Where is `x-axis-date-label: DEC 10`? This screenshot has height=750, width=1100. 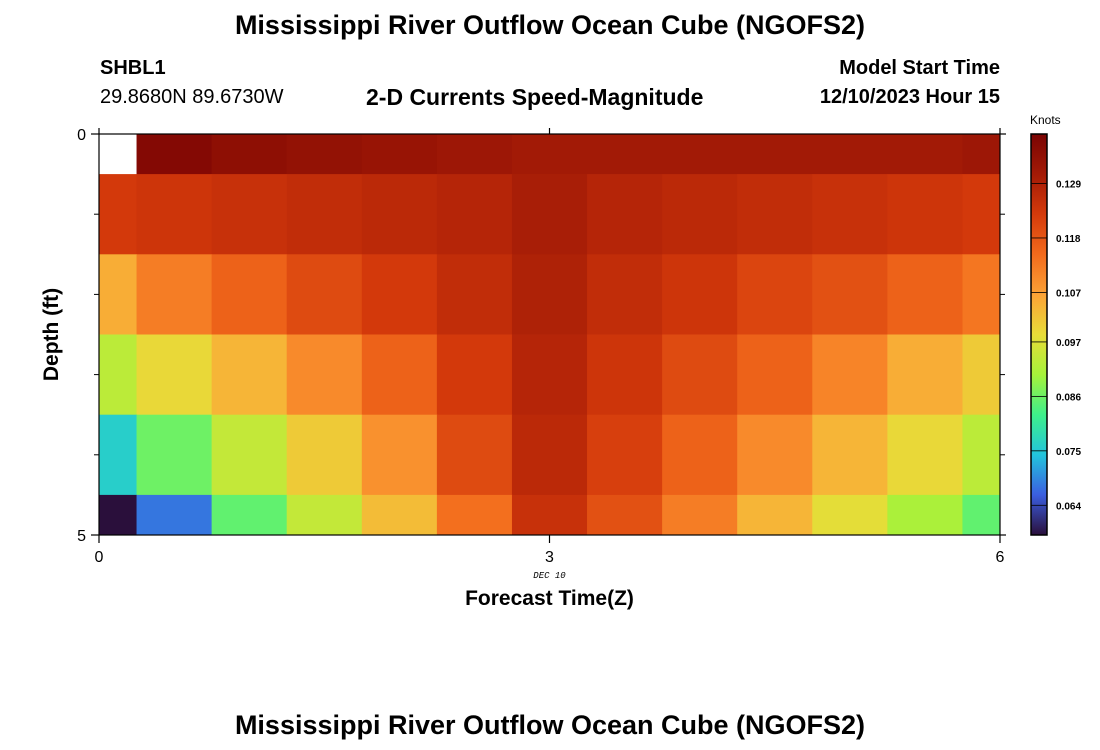
x-axis-date-label: DEC 10 is located at coordinates (549, 576).